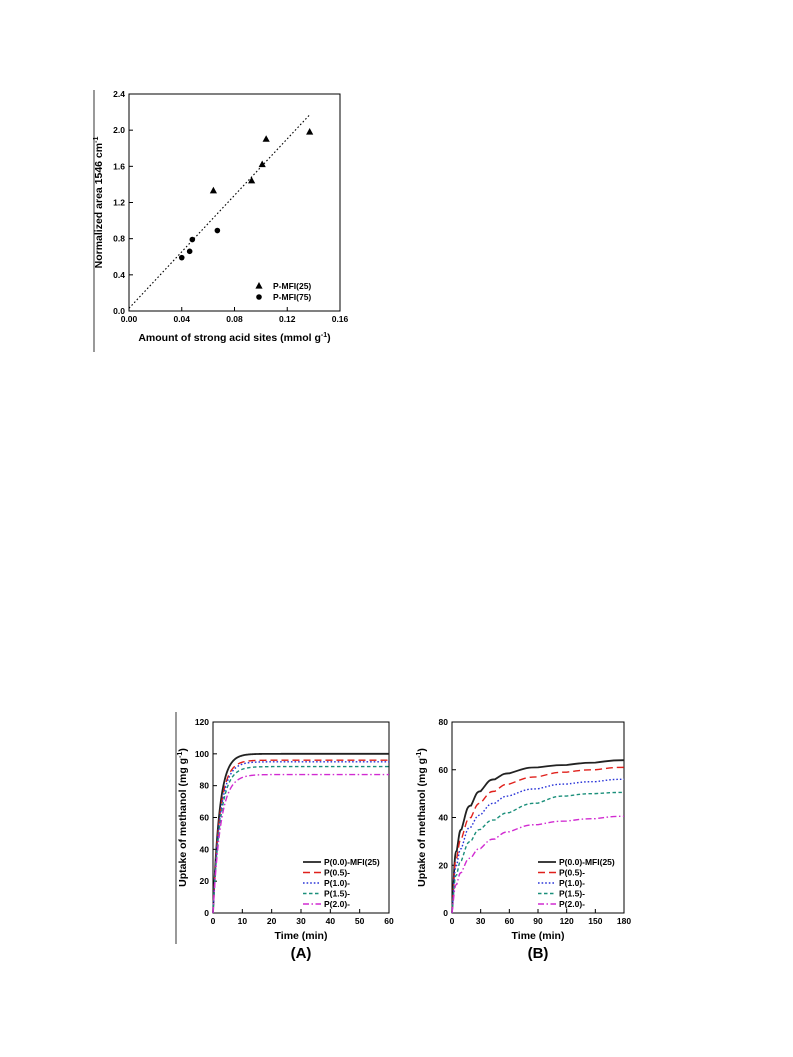 This screenshot has width=793, height=1057. I want to click on x-tick-label: 20, so click(272, 921).